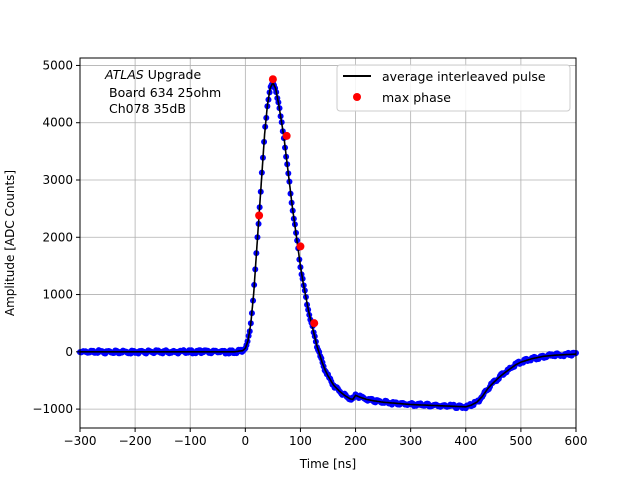  Describe the element at coordinates (147, 108) in the screenshot. I see `annotation-line-3: Ch078 35dB` at that location.